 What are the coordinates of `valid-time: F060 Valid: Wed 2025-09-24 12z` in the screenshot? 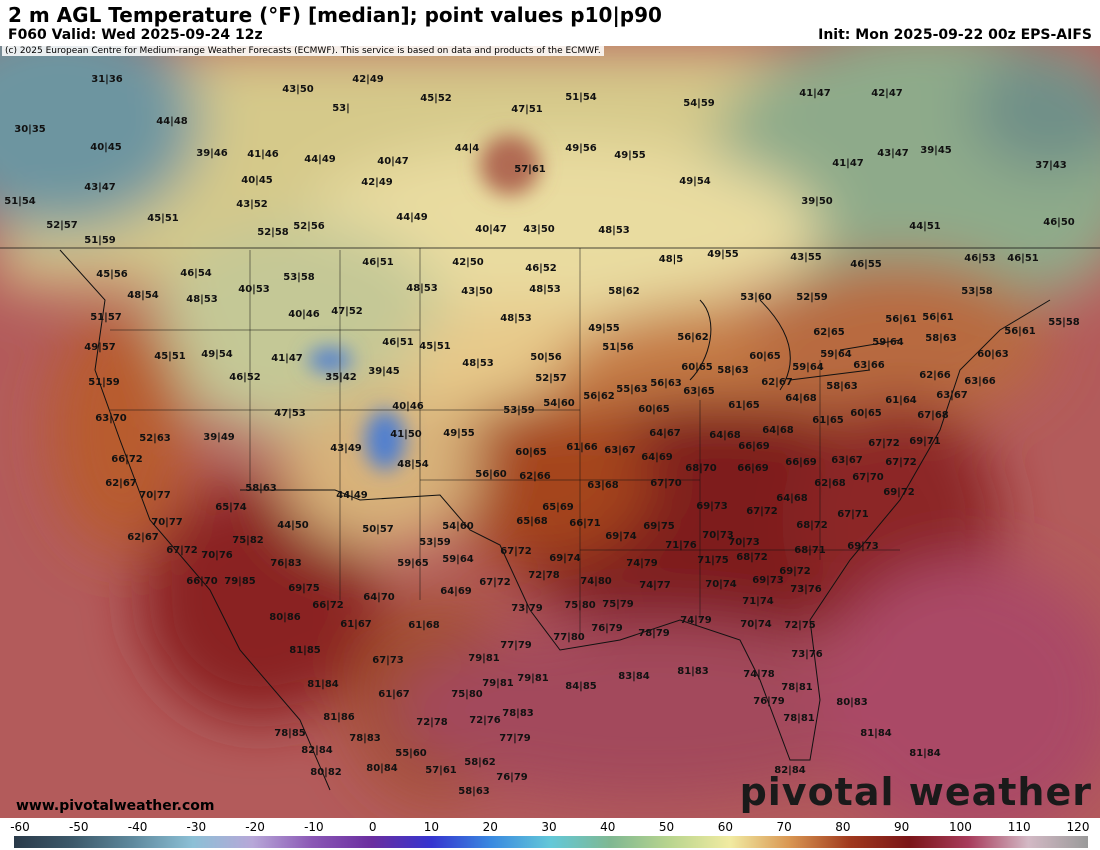 It's located at (135, 35).